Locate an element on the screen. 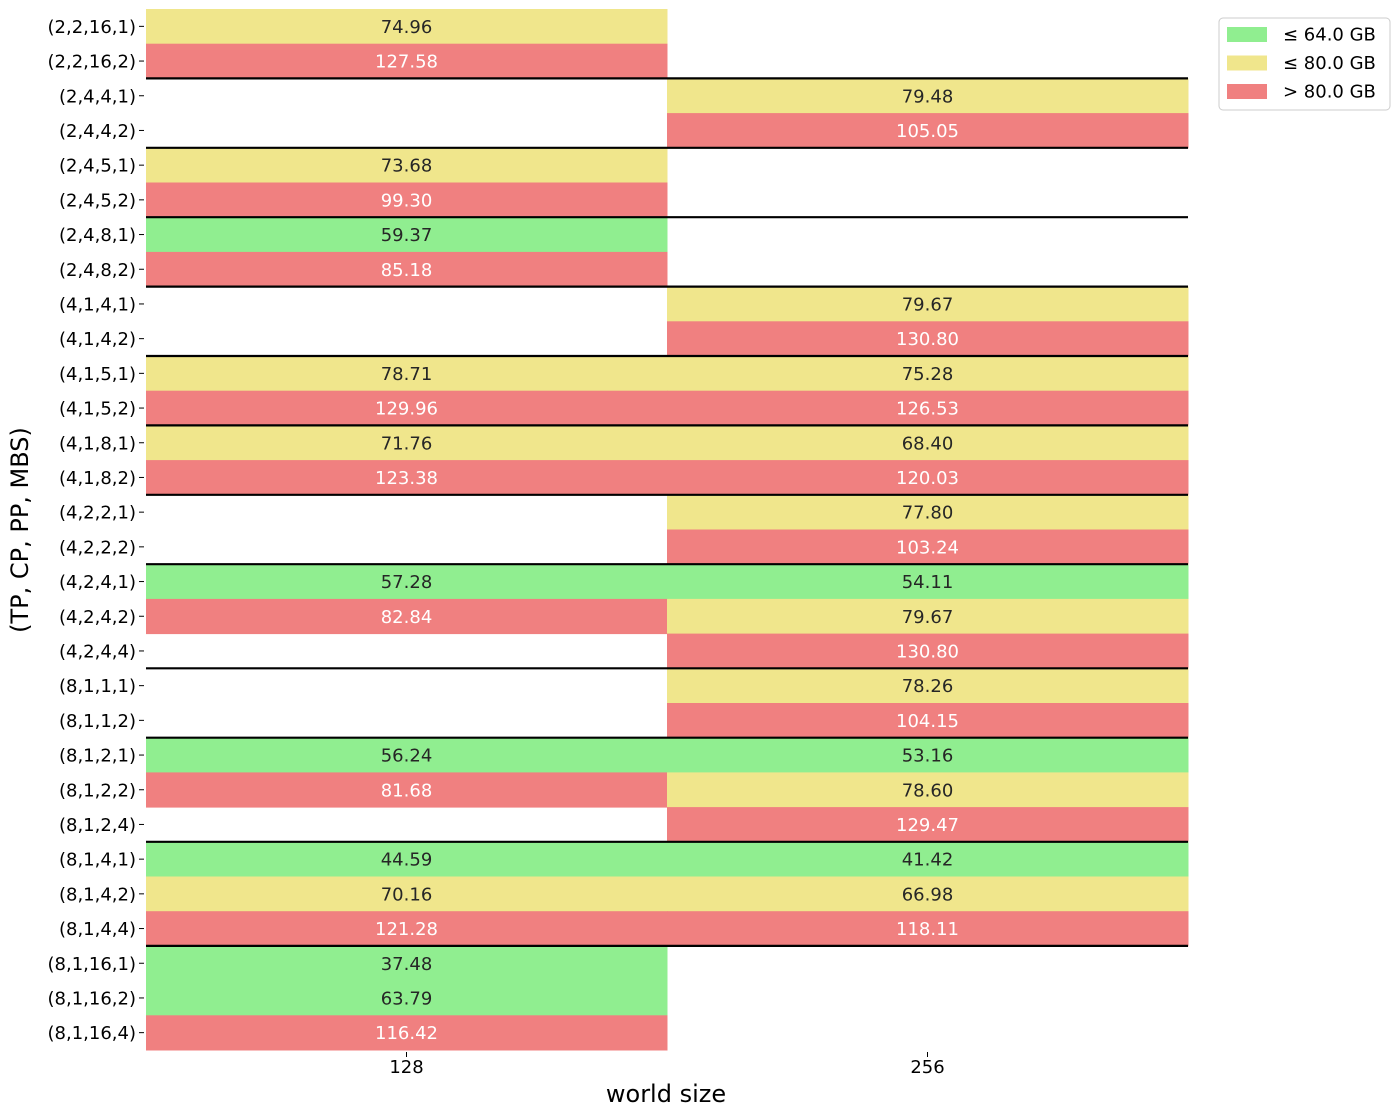 This screenshot has height=1118, width=1400. cell-value-label: 123.38 is located at coordinates (406, 478).